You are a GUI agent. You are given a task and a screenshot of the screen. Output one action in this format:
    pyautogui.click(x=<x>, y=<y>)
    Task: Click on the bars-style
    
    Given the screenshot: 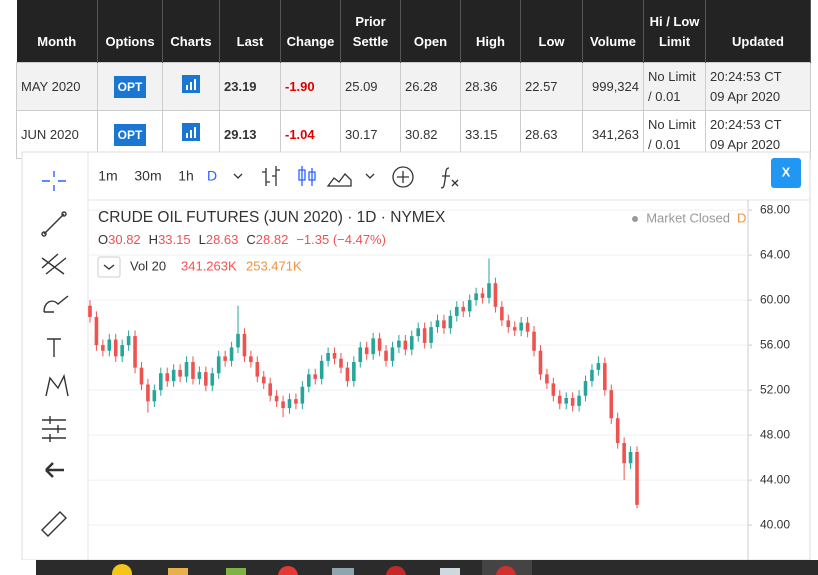 What is the action you would take?
    pyautogui.click(x=271, y=176)
    